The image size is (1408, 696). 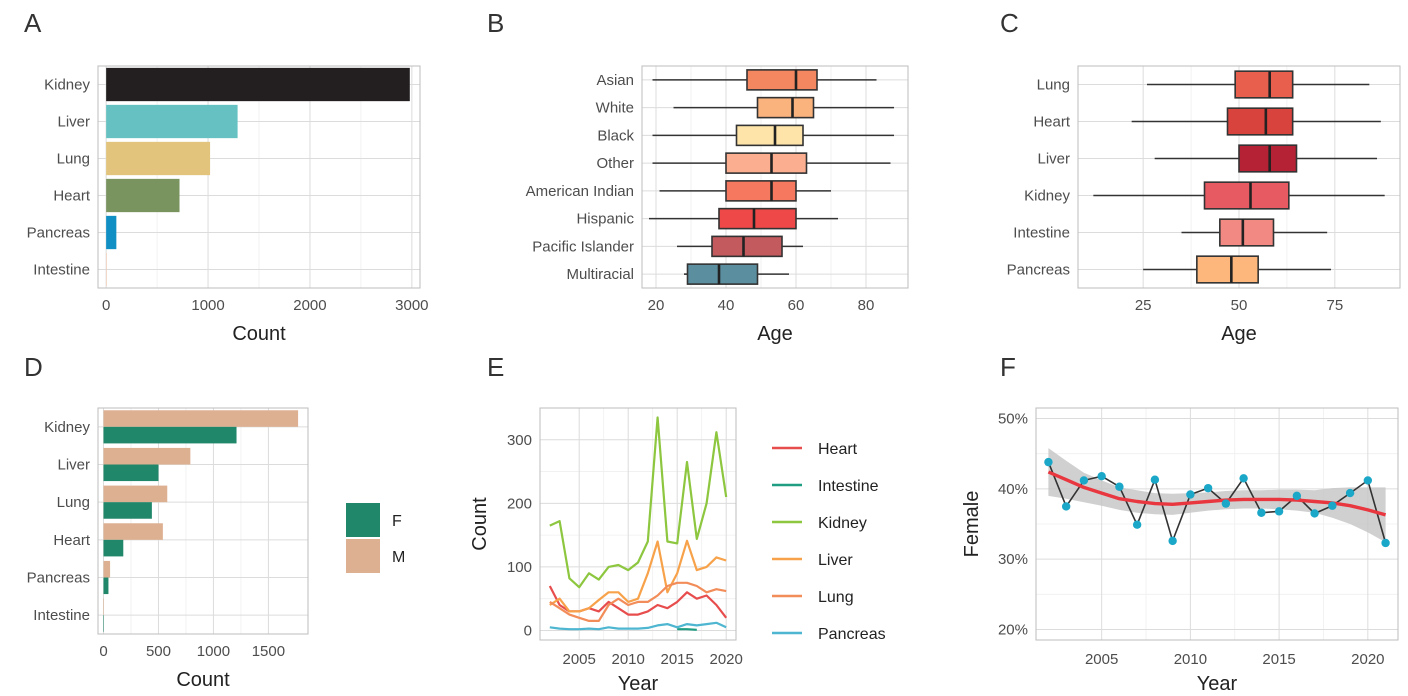 What do you see at coordinates (761, 191) in the screenshot?
I see `box-american-indian` at bounding box center [761, 191].